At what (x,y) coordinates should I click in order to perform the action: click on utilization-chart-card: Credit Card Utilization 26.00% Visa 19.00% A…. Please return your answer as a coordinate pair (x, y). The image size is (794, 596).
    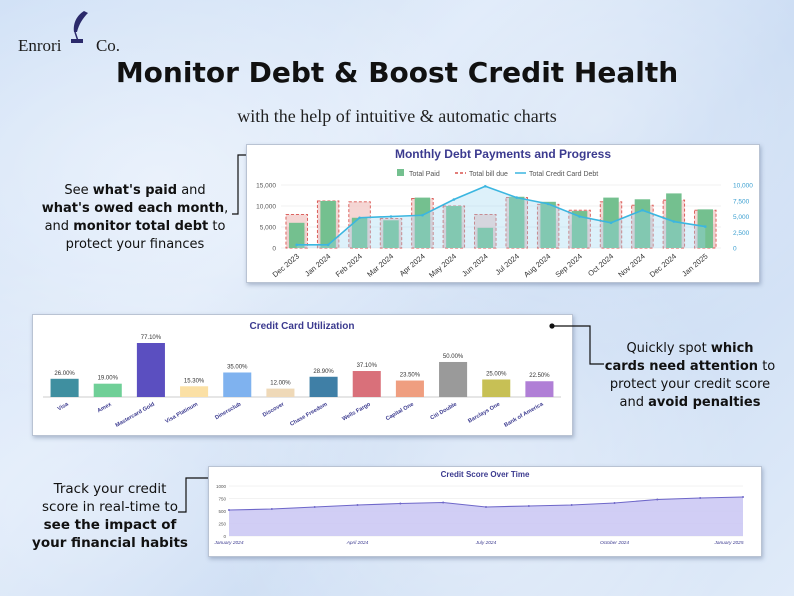
    Looking at the image, I should click on (302, 375).